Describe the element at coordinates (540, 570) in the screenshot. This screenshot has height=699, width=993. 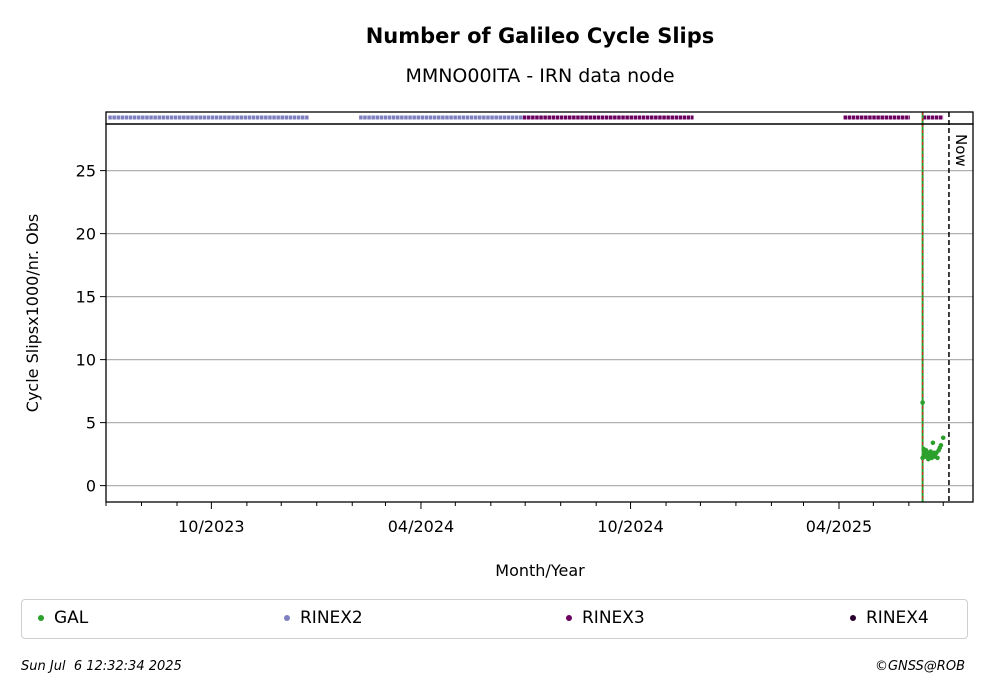
I see `x-axis-label: Month/Year` at that location.